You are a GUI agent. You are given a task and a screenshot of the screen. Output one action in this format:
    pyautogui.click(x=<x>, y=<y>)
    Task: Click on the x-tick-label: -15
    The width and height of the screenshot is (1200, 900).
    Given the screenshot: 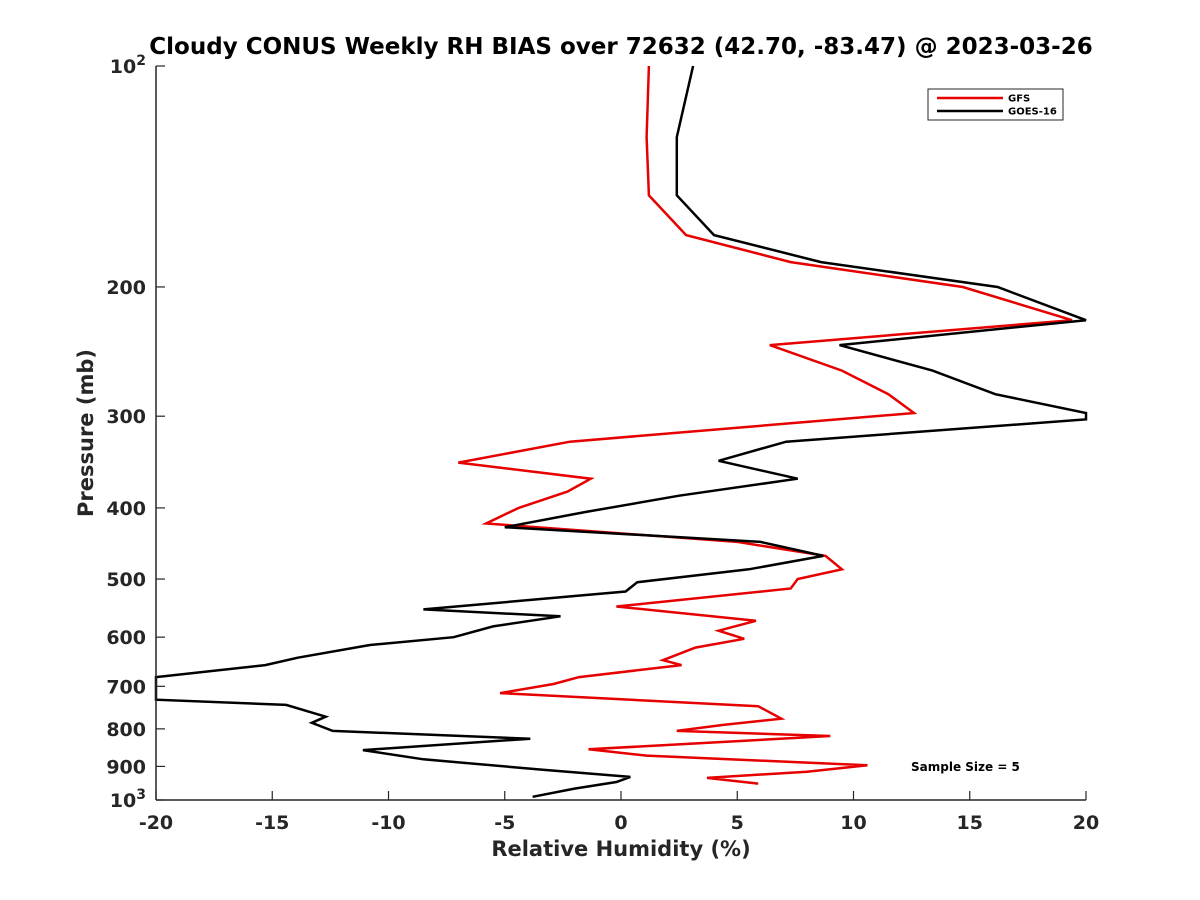 What is the action you would take?
    pyautogui.click(x=272, y=823)
    